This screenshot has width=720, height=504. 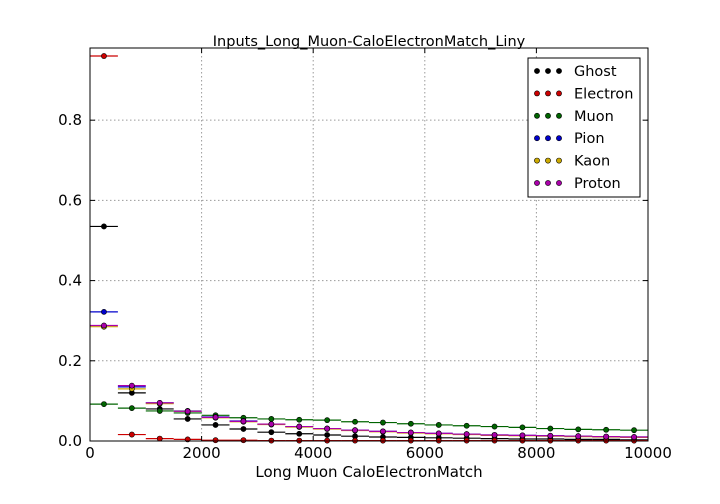 I want to click on y-tick-label: 0.0, so click(x=70, y=441).